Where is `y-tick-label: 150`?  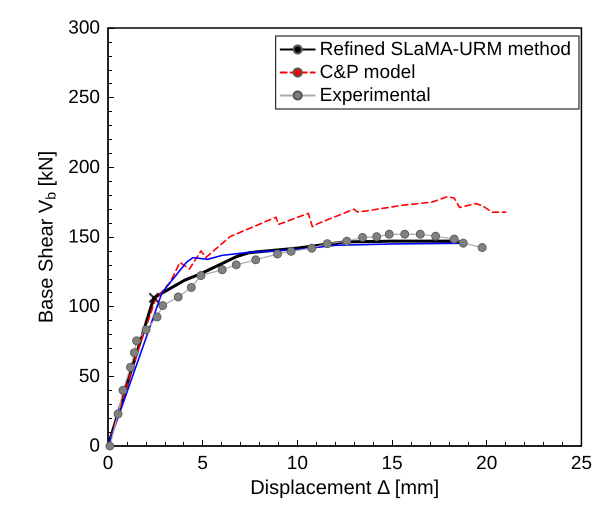
y-tick-label: 150 is located at coordinates (84, 237).